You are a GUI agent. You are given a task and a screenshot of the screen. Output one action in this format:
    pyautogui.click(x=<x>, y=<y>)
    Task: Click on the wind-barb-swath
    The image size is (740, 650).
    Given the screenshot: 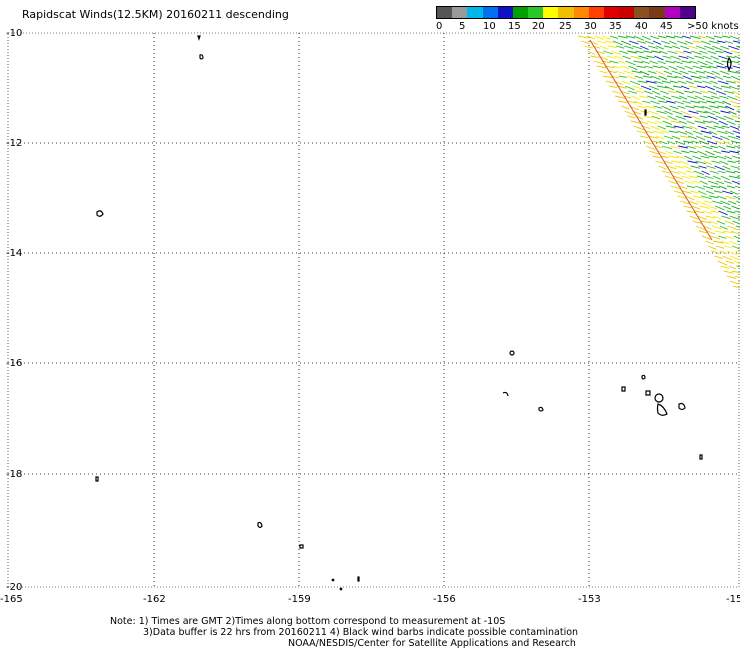 What is the action you would take?
    pyautogui.click(x=658, y=162)
    